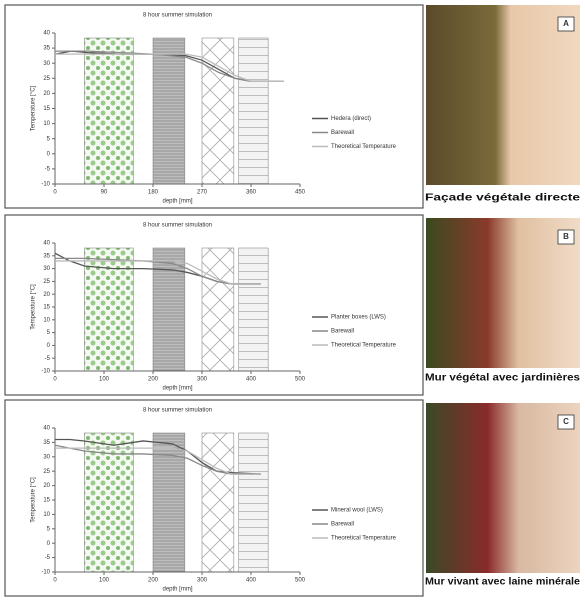  What do you see at coordinates (358, 318) in the screenshot?
I see `legend-label: Planter boxes (LWS)` at bounding box center [358, 318].